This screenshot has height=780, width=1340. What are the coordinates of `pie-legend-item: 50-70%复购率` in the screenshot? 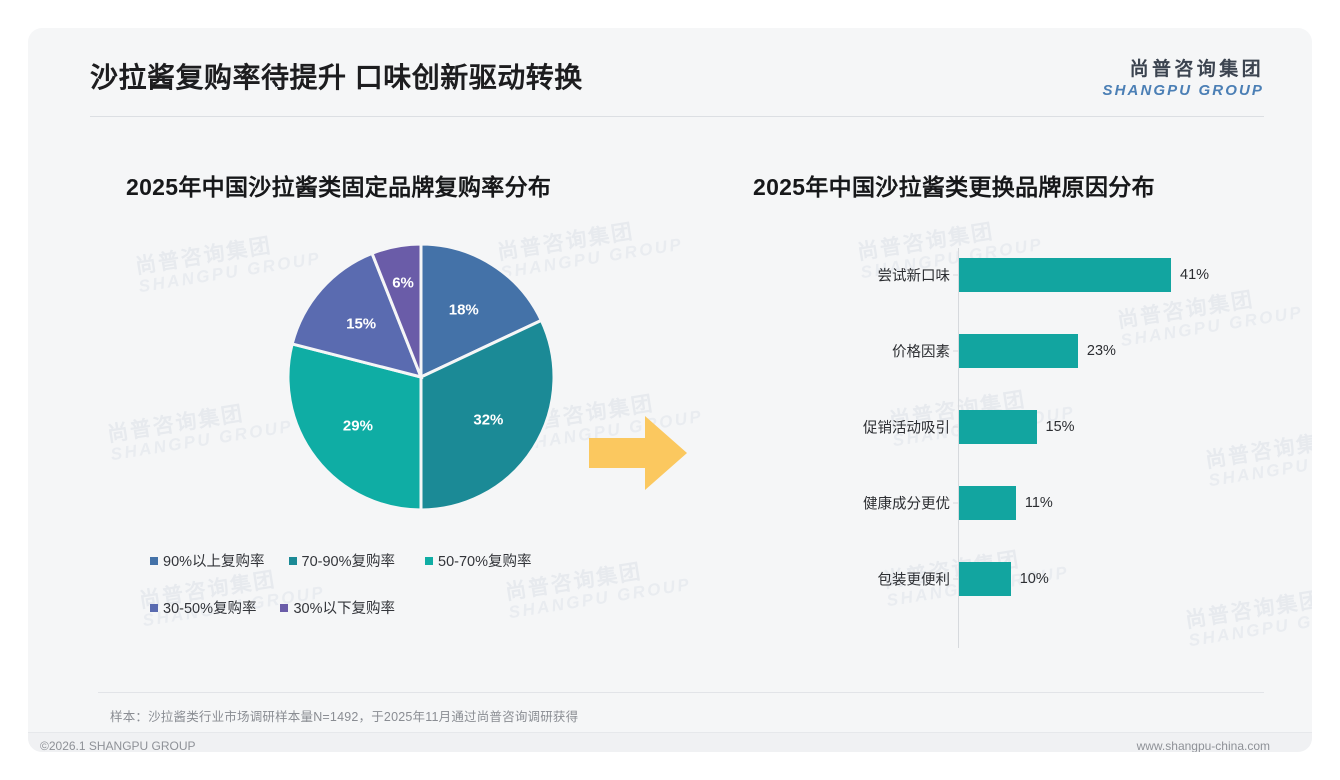 It's located at (478, 560).